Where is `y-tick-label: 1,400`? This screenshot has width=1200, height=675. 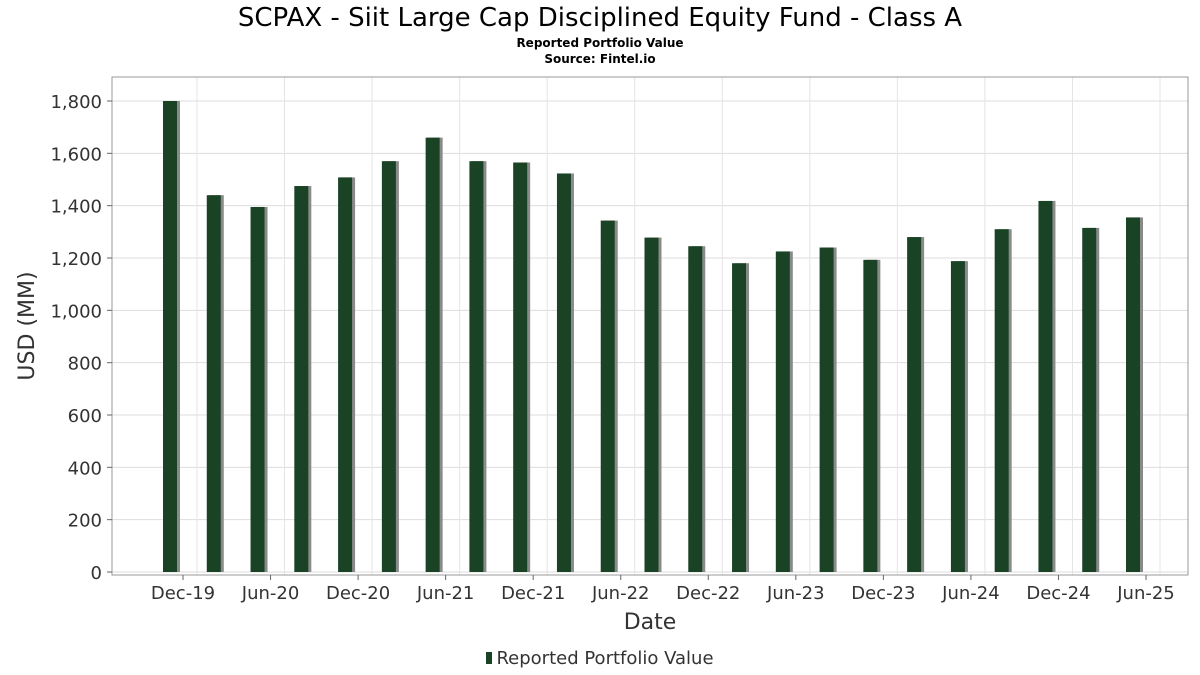 y-tick-label: 1,400 is located at coordinates (76, 207).